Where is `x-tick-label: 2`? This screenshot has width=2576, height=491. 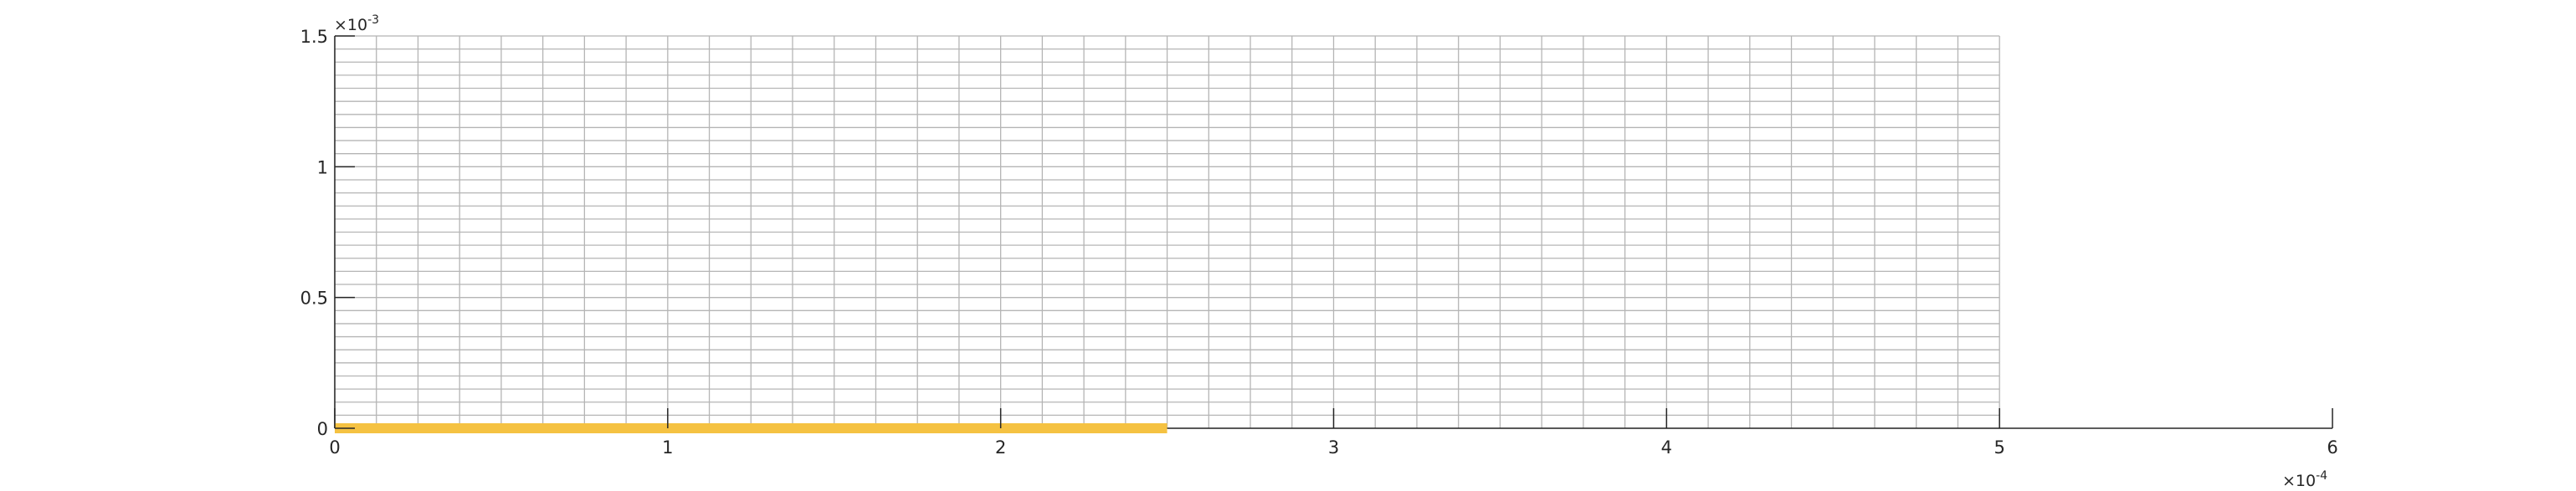
x-tick-label: 2 is located at coordinates (1000, 447).